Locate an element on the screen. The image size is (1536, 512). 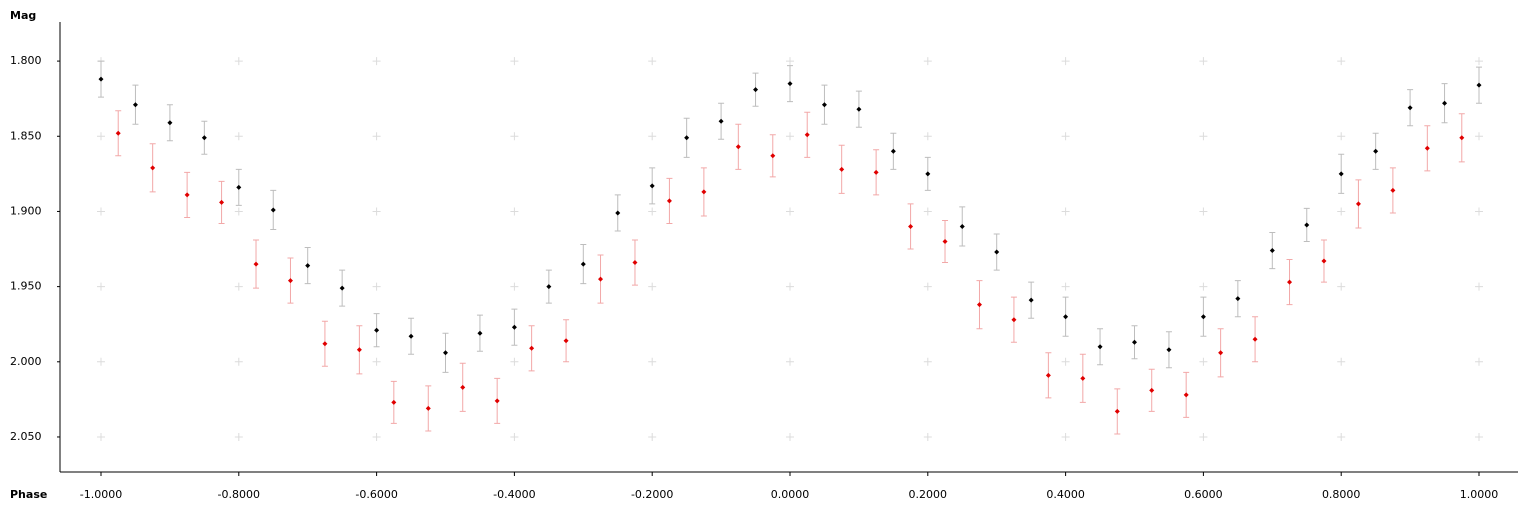
x-axis-label: Phase is located at coordinates (28, 494).